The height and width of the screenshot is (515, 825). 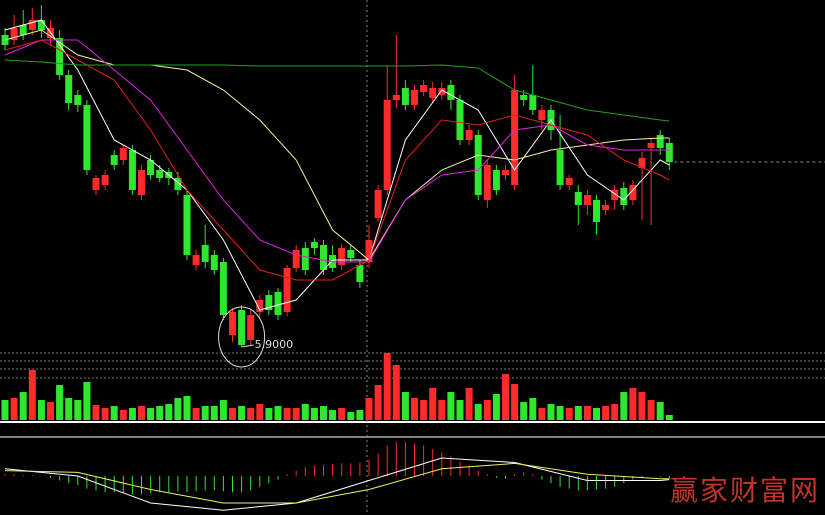 I want to click on highlight-circle, so click(x=242, y=337).